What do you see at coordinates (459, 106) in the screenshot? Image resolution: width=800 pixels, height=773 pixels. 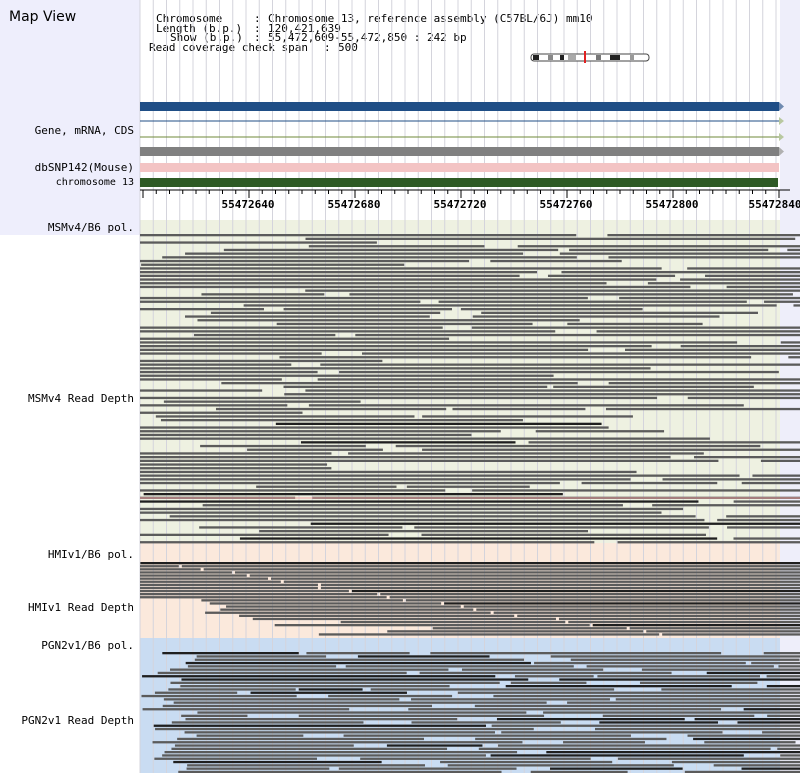 I see `gene-bar` at bounding box center [459, 106].